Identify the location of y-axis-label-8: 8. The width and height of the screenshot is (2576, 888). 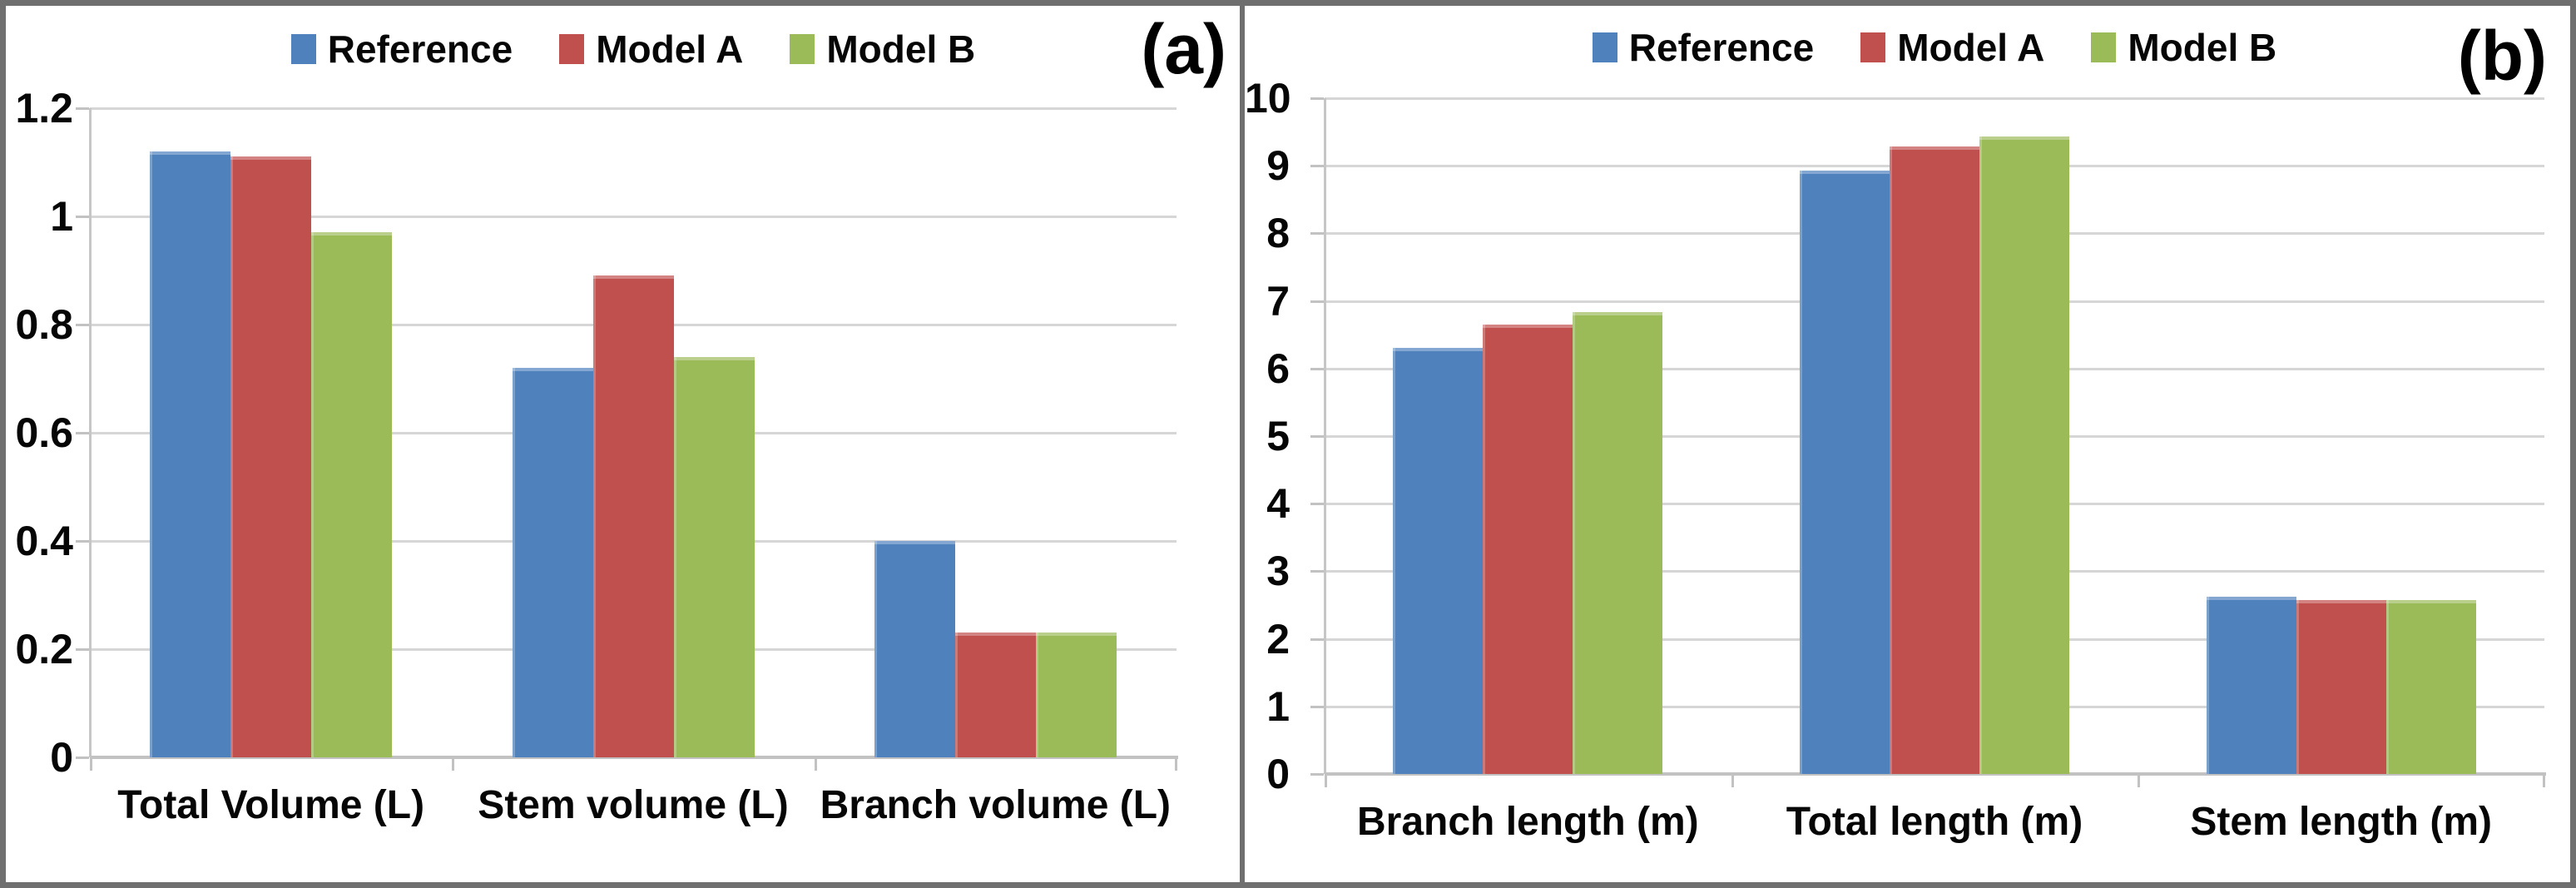
(1278, 234).